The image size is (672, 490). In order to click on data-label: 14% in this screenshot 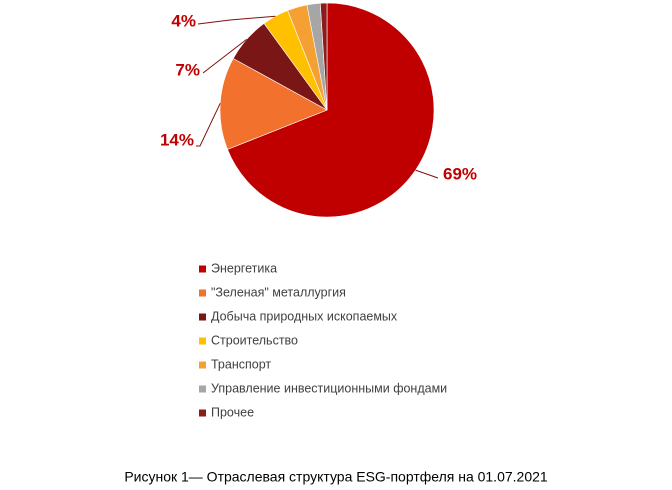, I will do `click(177, 139)`.